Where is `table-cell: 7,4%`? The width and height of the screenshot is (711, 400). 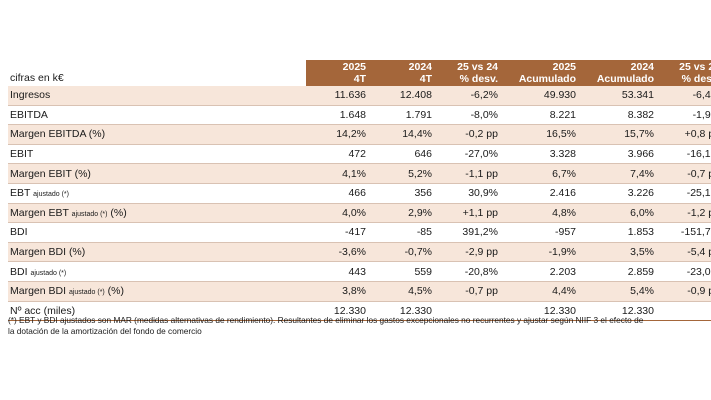 table-cell: 7,4% is located at coordinates (621, 173).